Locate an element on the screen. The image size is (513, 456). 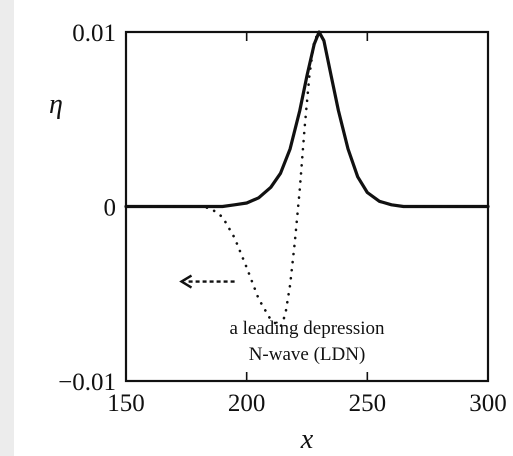
x-tick-label: 250 is located at coordinates (368, 403).